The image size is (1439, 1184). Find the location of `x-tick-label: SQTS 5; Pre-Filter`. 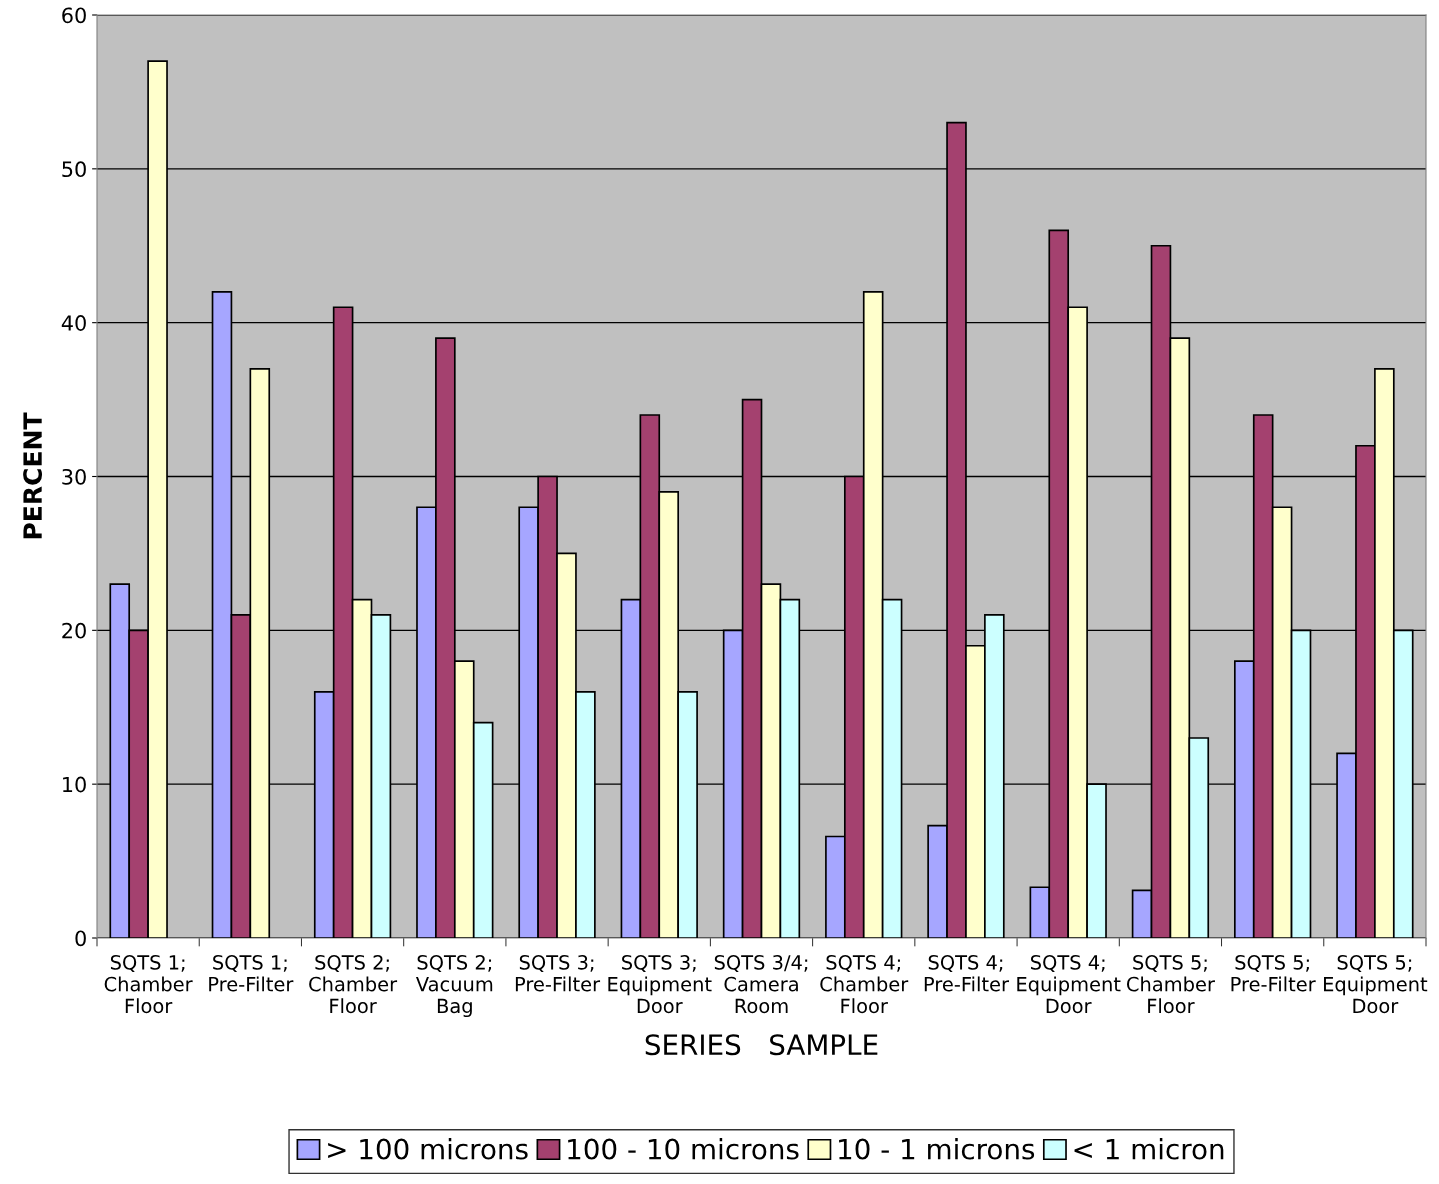

x-tick-label: SQTS 5; Pre-Filter is located at coordinates (1273, 973).